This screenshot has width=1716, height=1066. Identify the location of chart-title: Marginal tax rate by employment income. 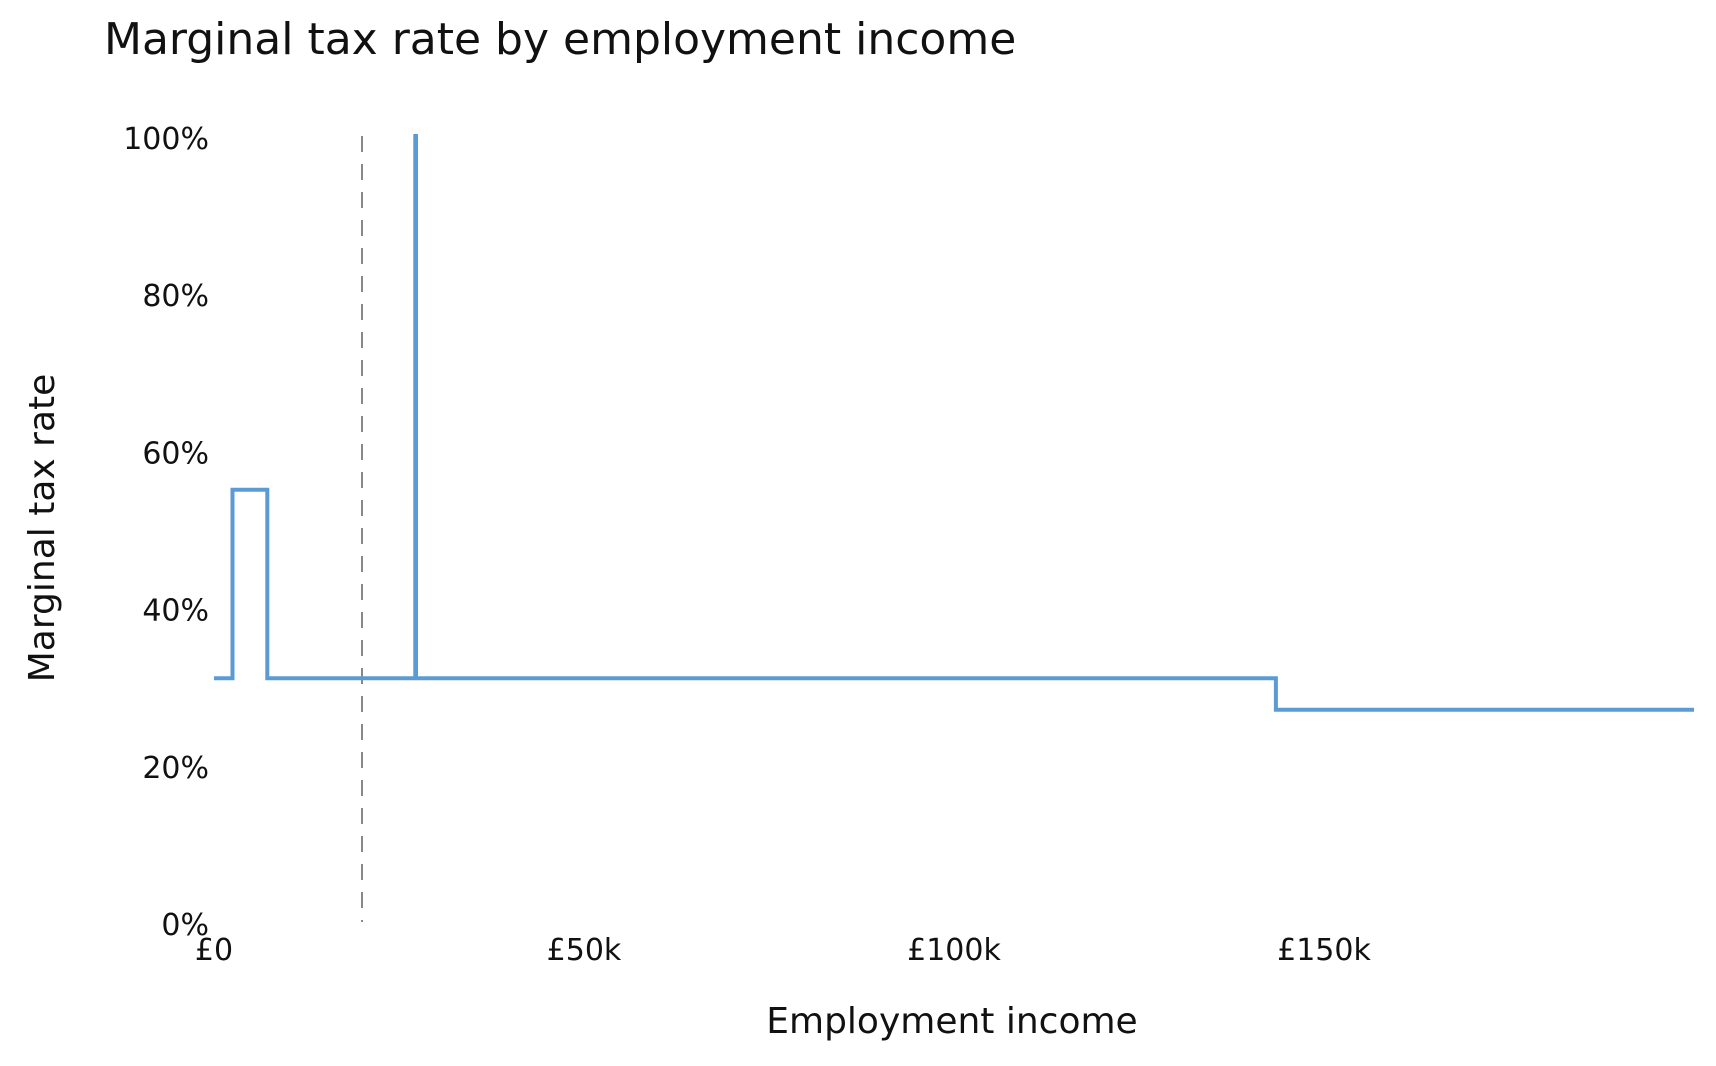
(560, 39).